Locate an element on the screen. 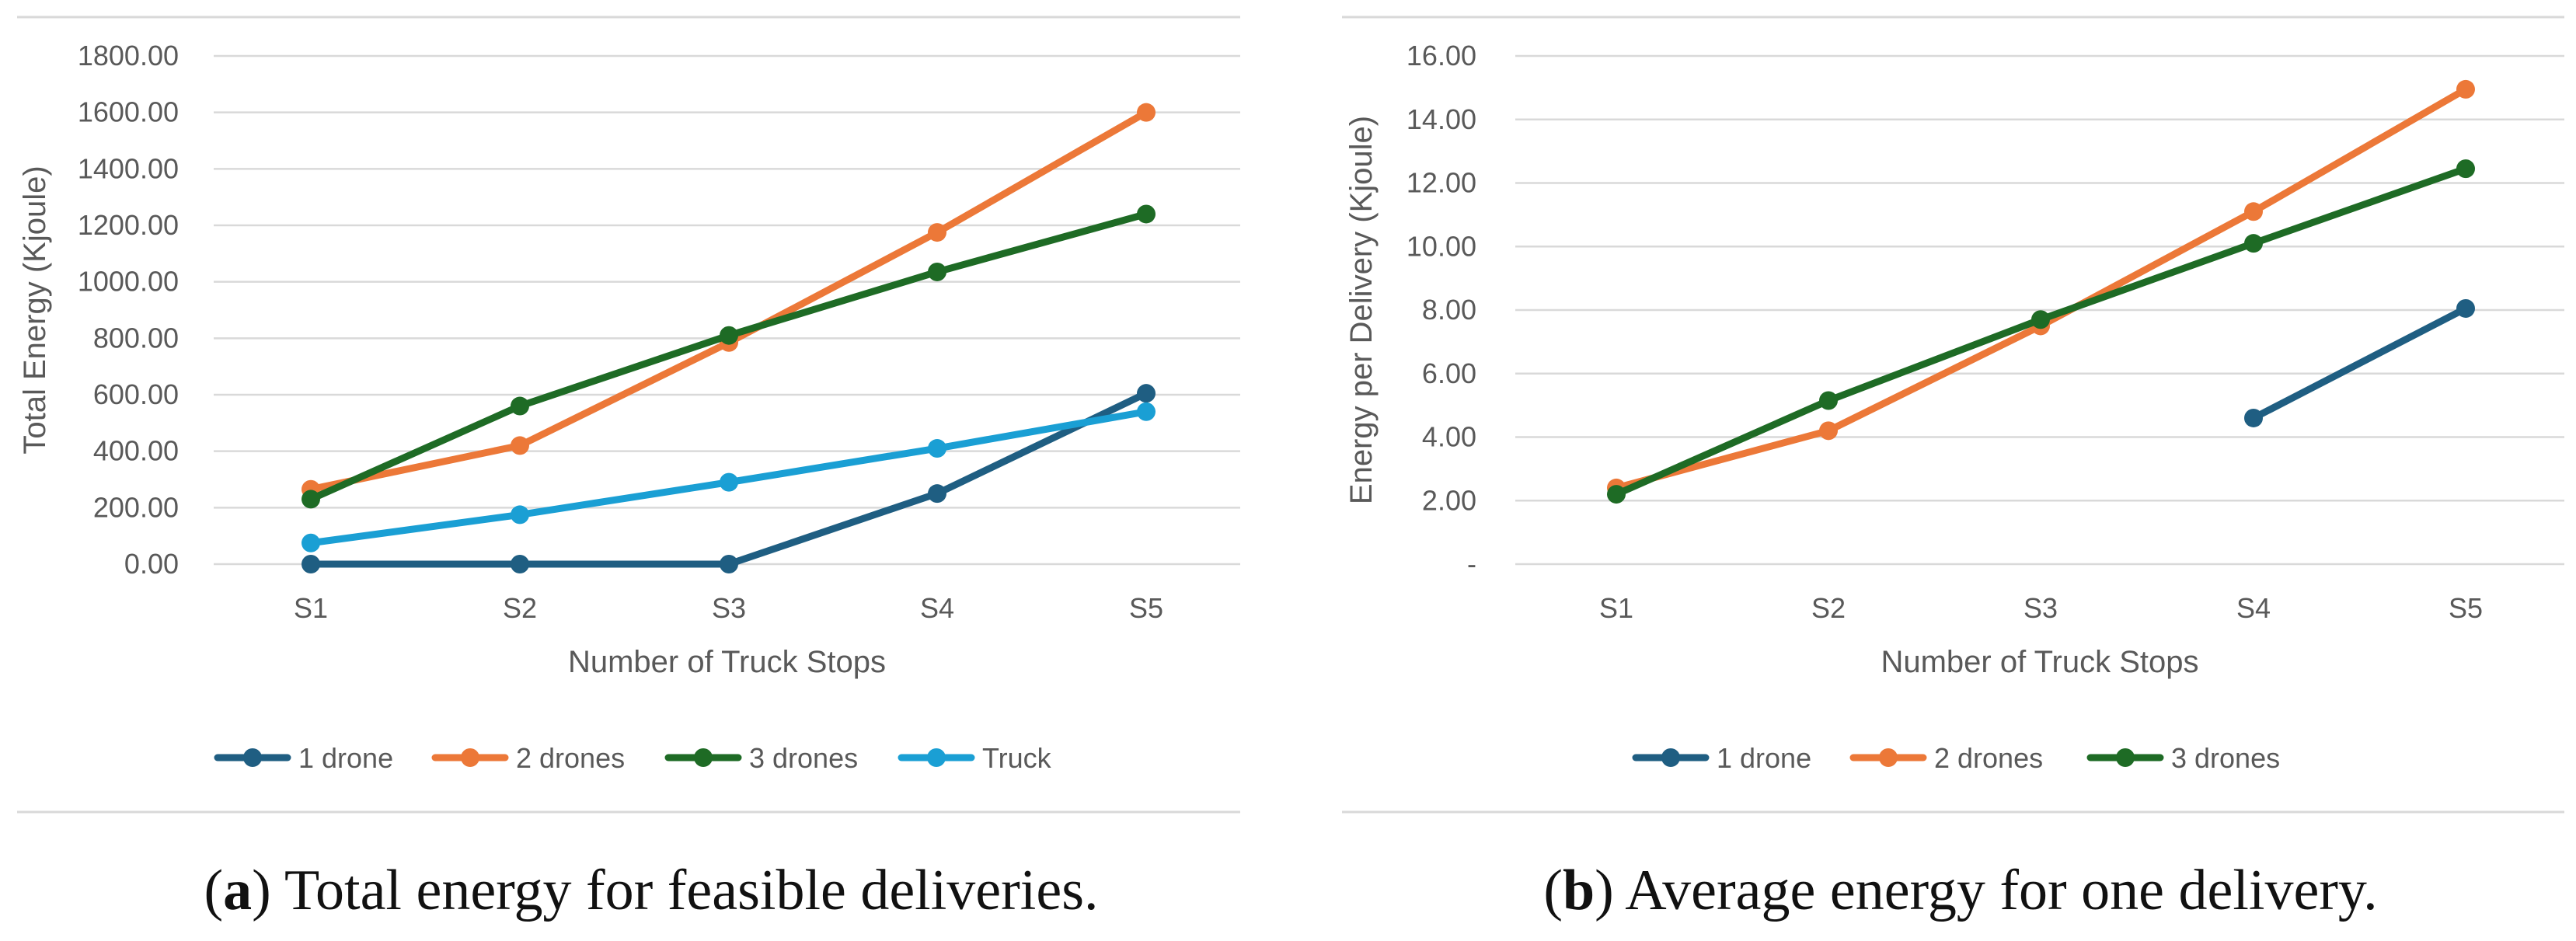 This screenshot has height=941, width=2576. y-tick-label: 600.00 is located at coordinates (136, 394).